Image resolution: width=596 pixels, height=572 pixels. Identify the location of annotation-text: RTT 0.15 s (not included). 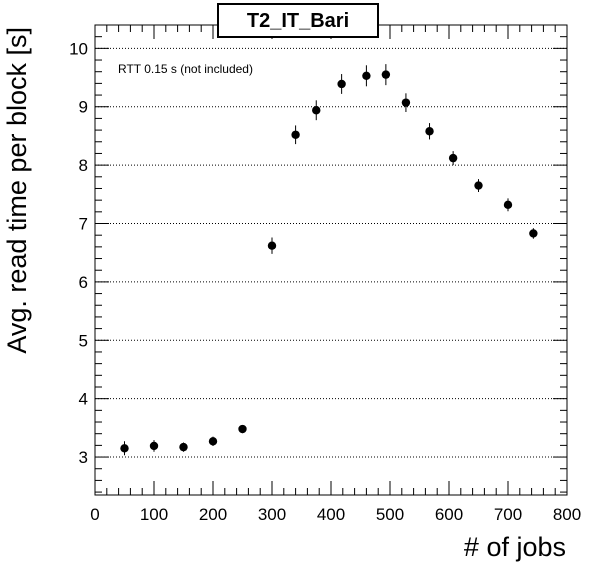
(185, 69).